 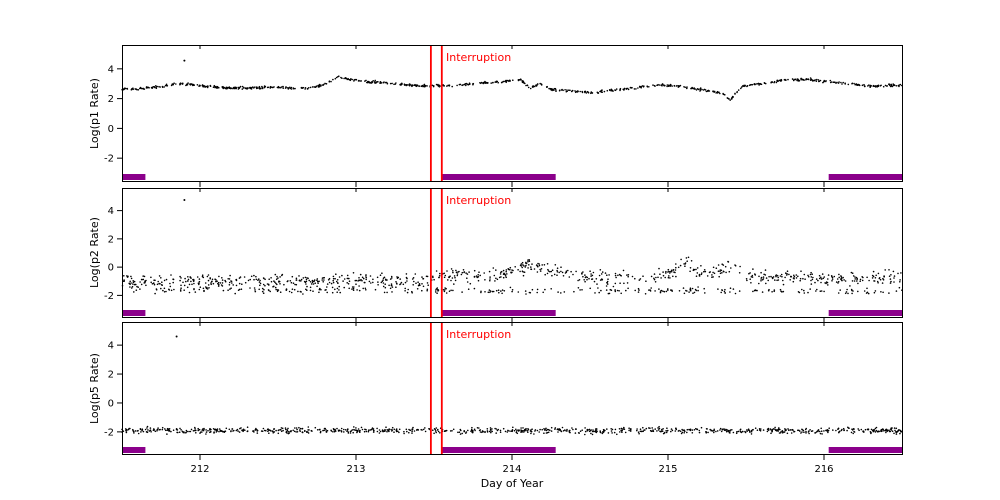 I want to click on y-axis-label-p5: Log(p5 Rate), so click(x=94, y=388).